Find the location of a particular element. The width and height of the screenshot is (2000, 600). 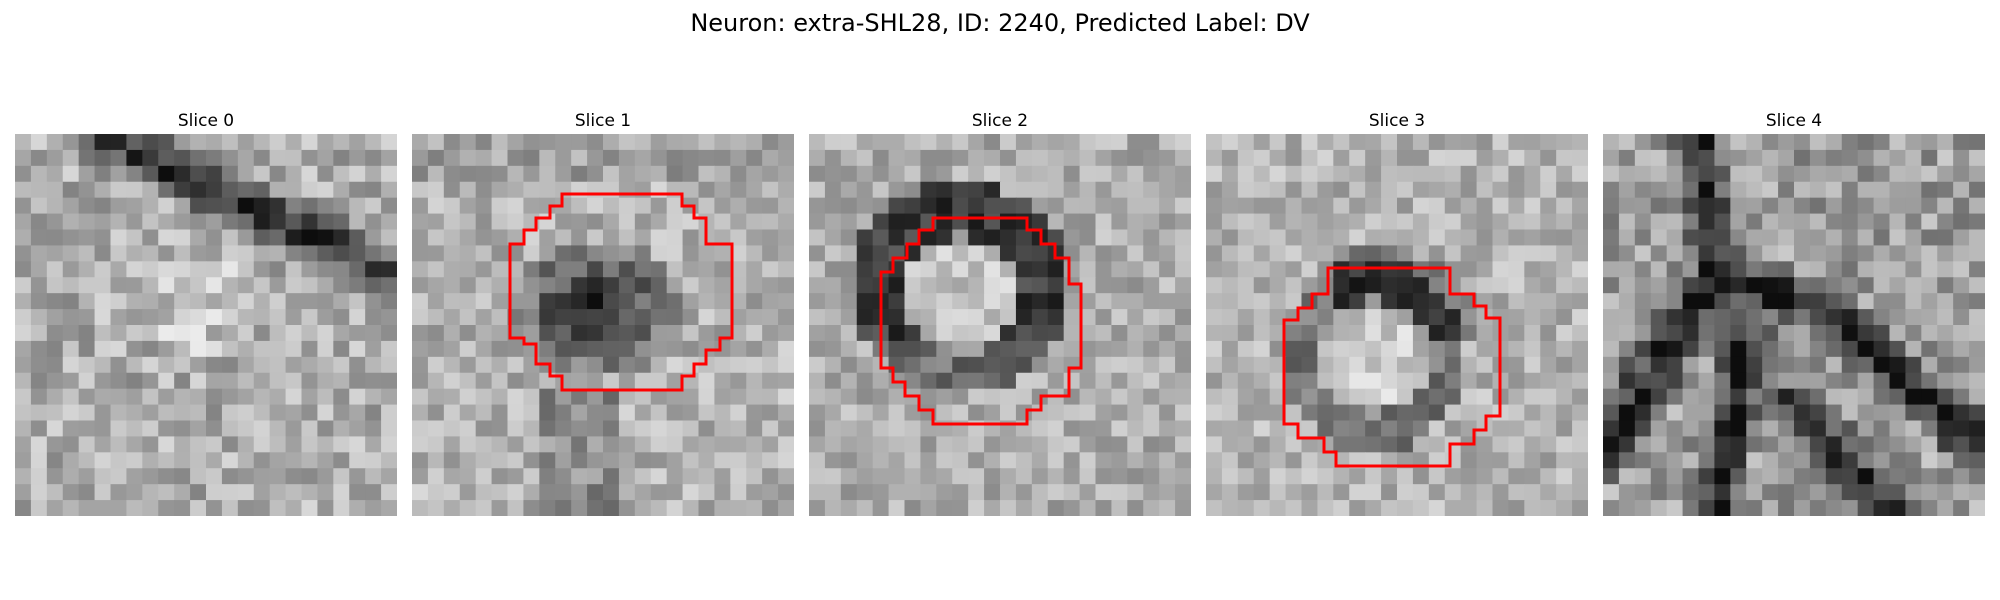

slice-panel-2: Slice 2 is located at coordinates (1000, 312).